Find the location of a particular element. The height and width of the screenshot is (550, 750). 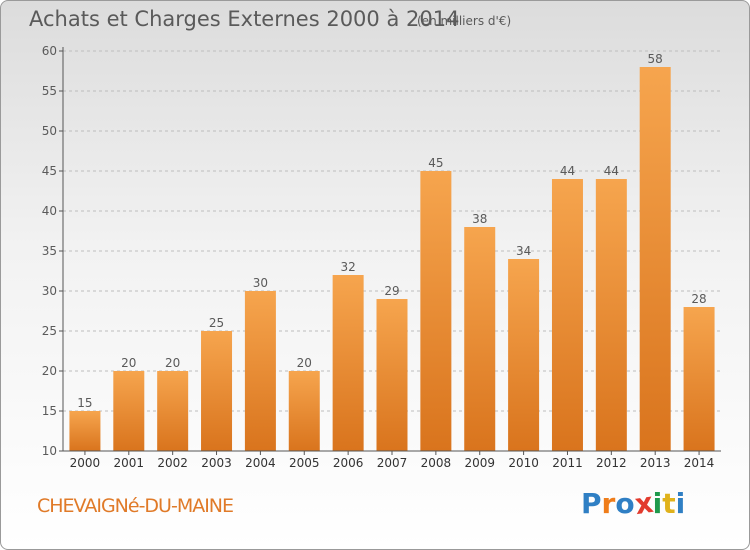

x-tick-label: 2005 is located at coordinates (304, 463).